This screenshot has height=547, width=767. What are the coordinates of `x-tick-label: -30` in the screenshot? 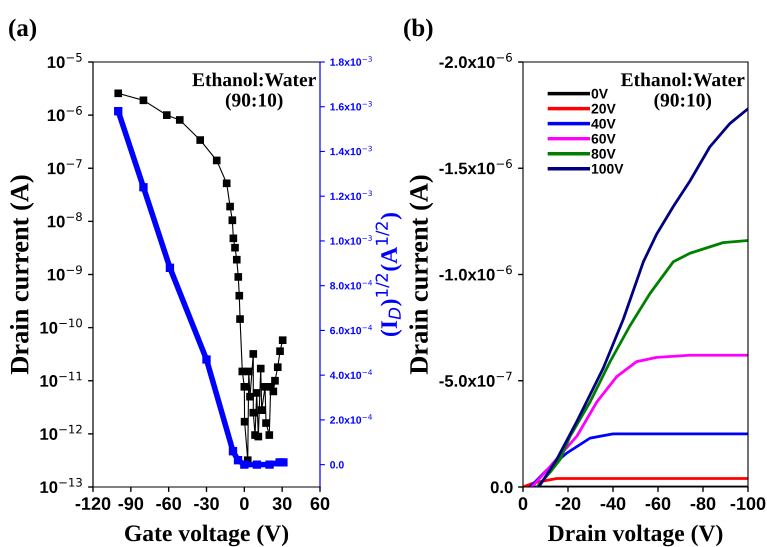 It's located at (206, 503).